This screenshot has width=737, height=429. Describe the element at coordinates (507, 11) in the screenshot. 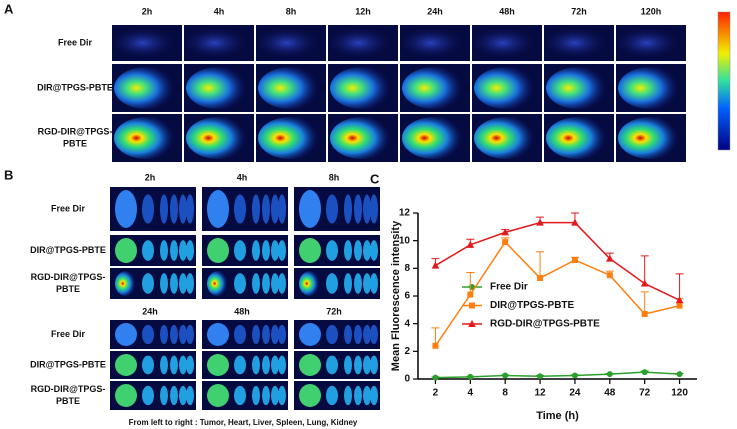

I see `time-label: 48h` at that location.